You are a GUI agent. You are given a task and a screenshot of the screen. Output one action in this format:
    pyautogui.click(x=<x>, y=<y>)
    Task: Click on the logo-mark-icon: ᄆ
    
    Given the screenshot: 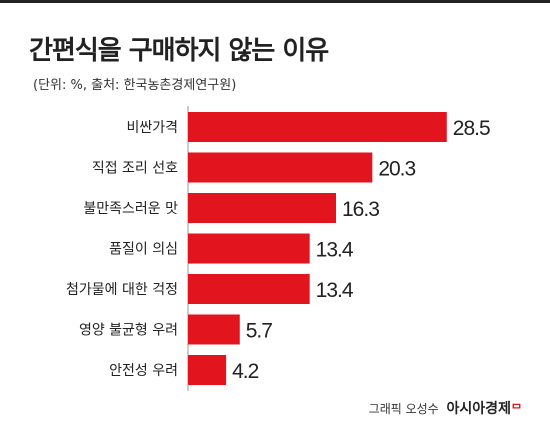 What is the action you would take?
    pyautogui.click(x=516, y=409)
    